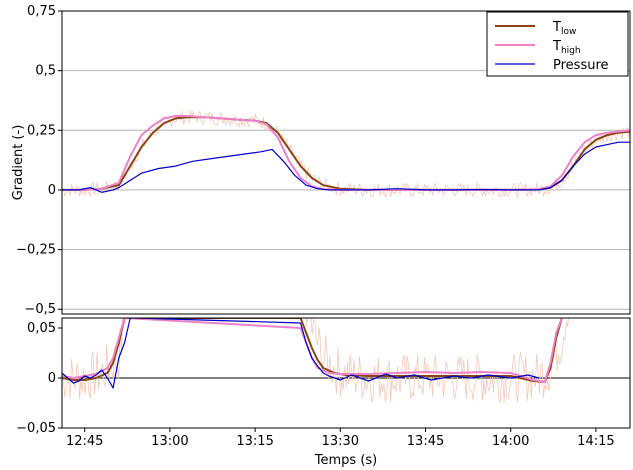 This screenshot has height=470, width=633. I want to click on legend-label-sub: low, so click(568, 32).